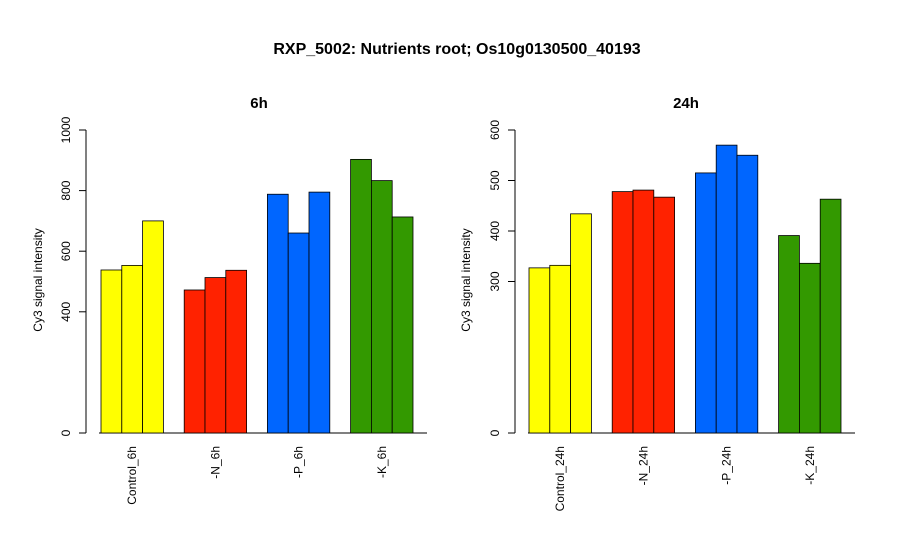  What do you see at coordinates (66, 432) in the screenshot?
I see `panel-6h-y-tick-label: 0` at bounding box center [66, 432].